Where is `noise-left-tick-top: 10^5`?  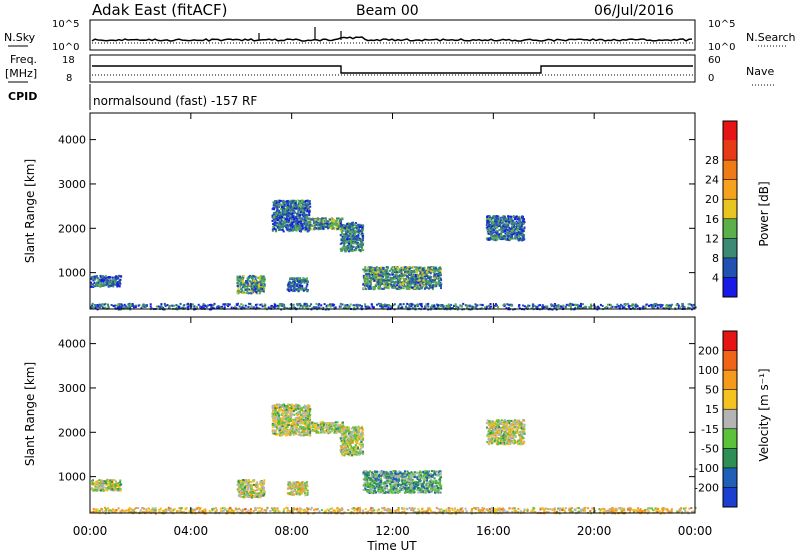
noise-left-tick-top: 10^5 is located at coordinates (65, 24).